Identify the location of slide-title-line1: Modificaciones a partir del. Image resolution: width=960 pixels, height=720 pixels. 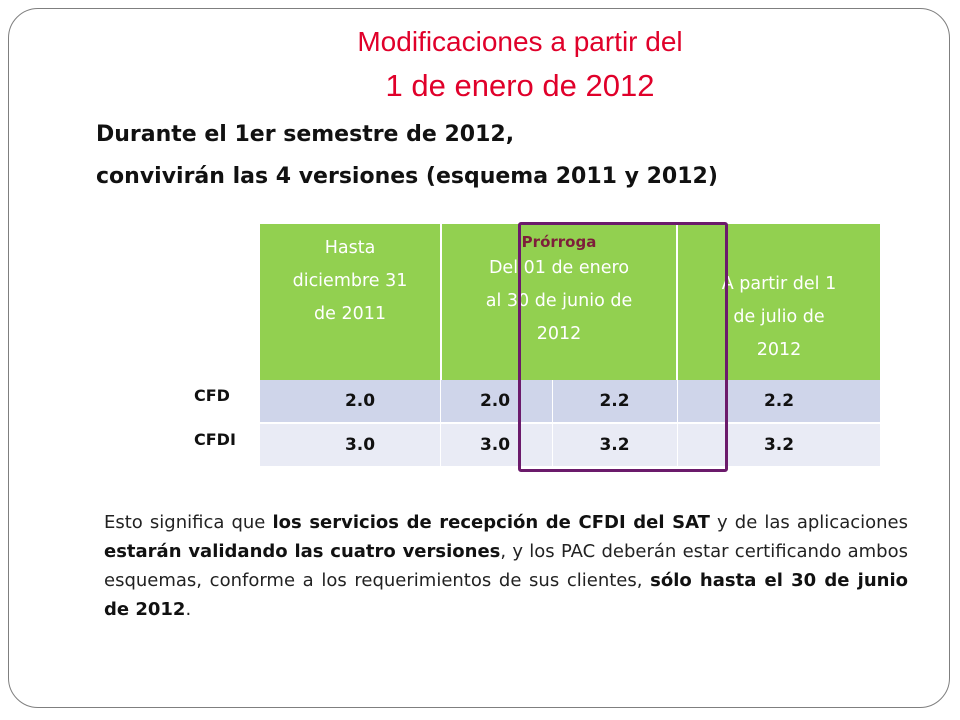
(520, 41).